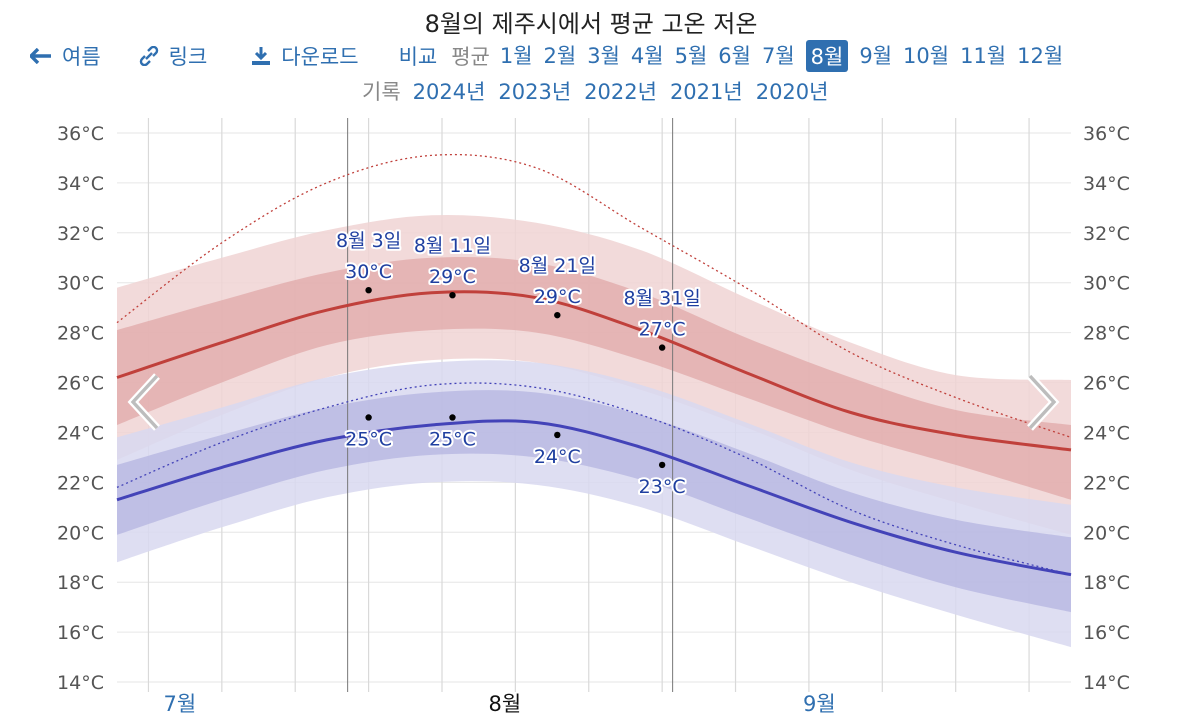 The height and width of the screenshot is (722, 1182). Describe the element at coordinates (647, 56) in the screenshot. I see `month-link-4: 4월` at that location.